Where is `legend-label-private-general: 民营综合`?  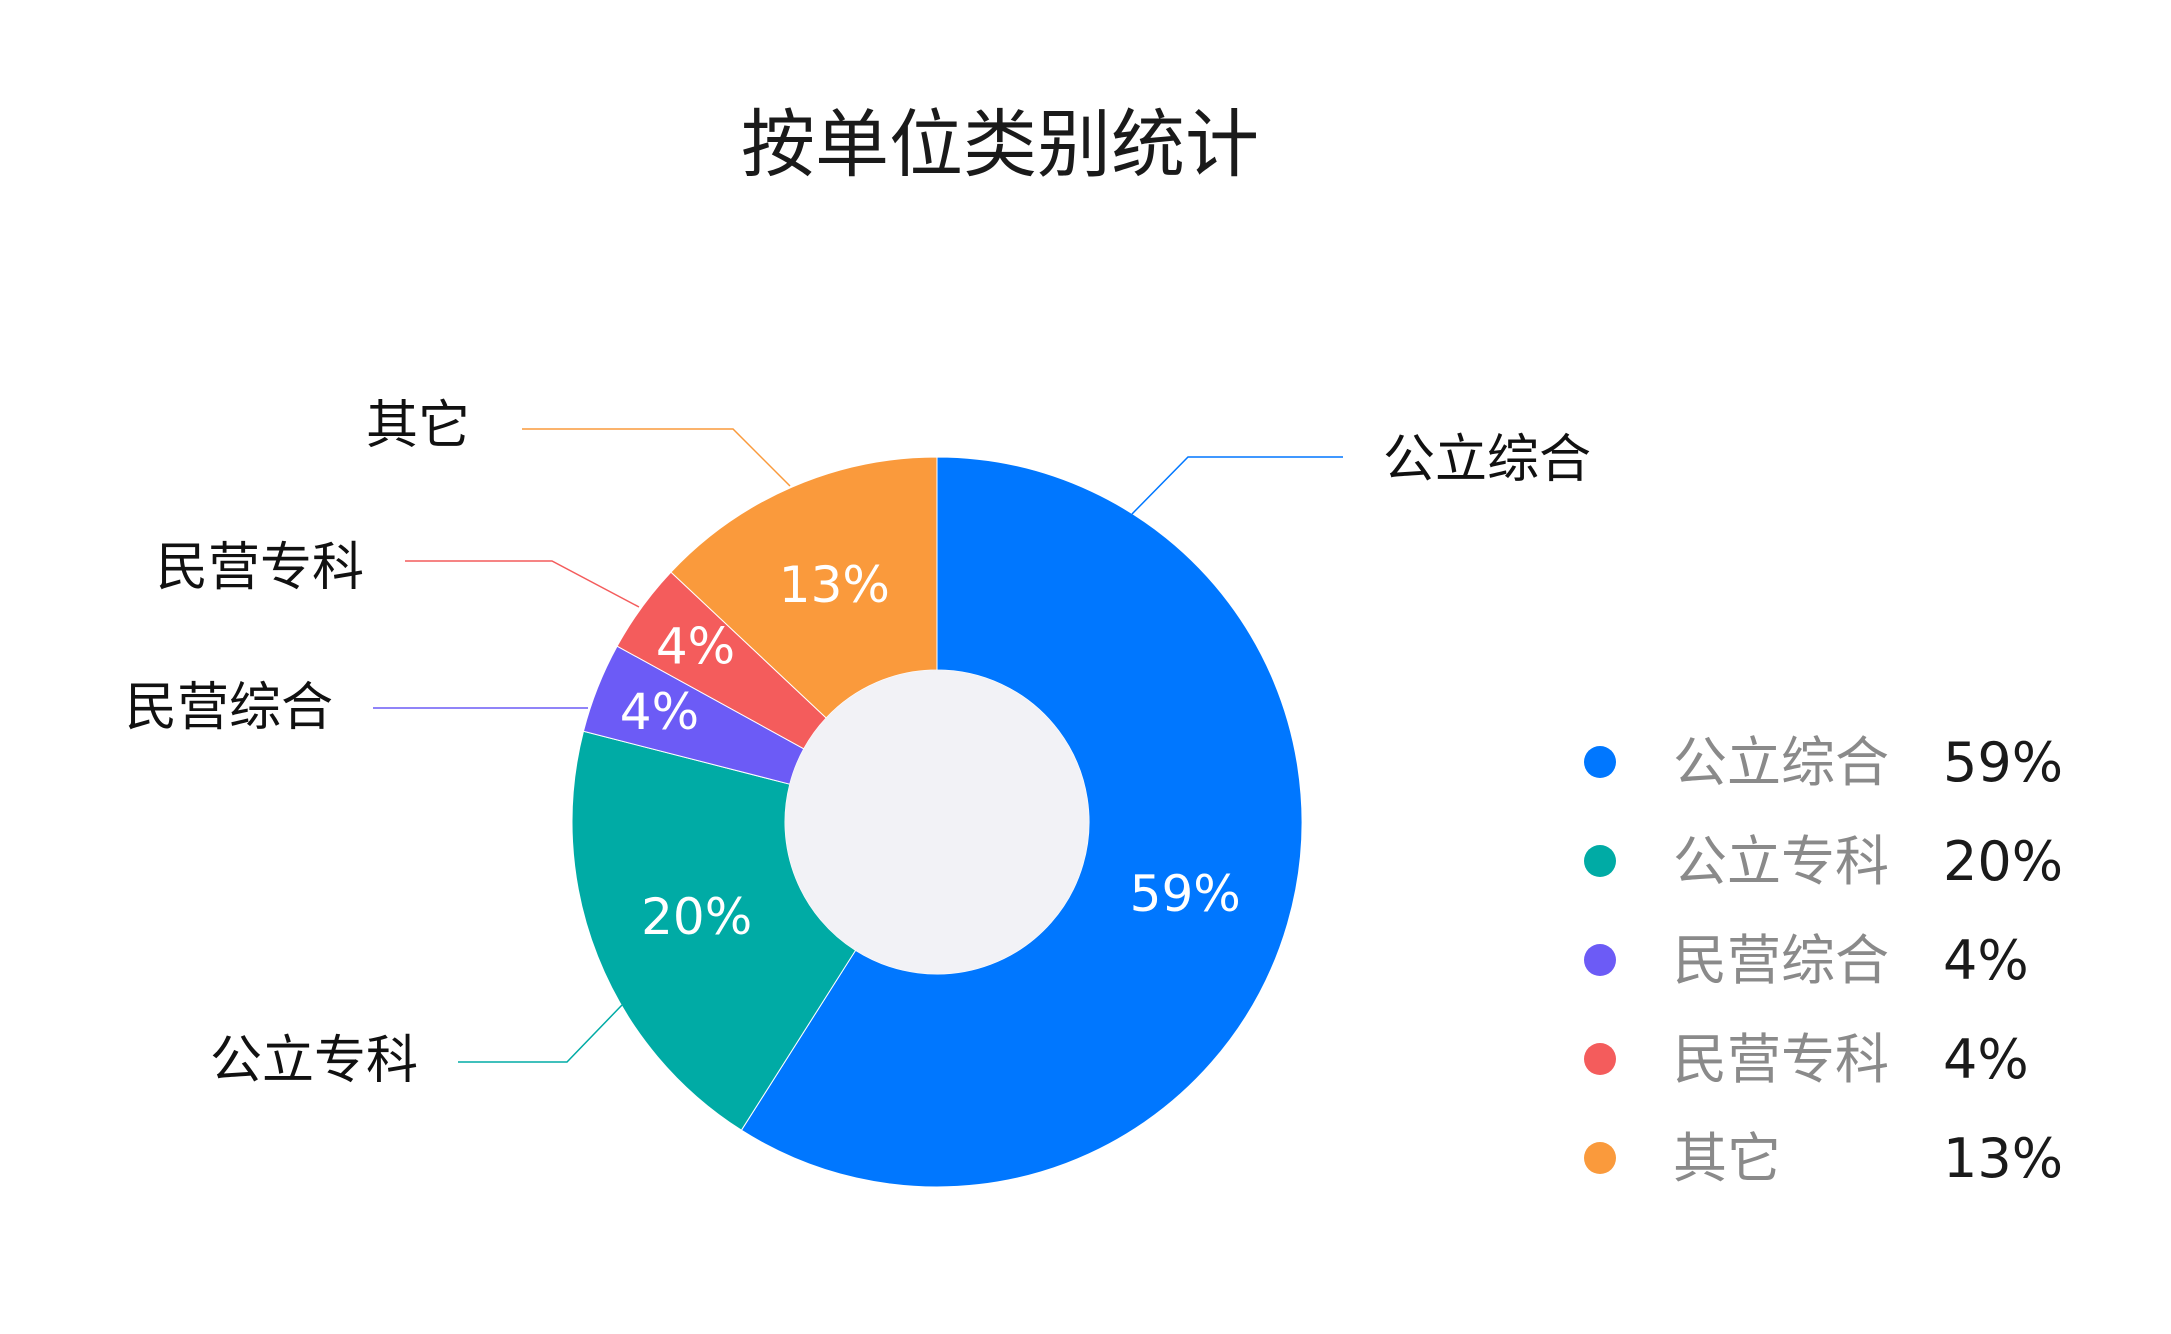 legend-label-private-general: 民营综合 is located at coordinates (1781, 960).